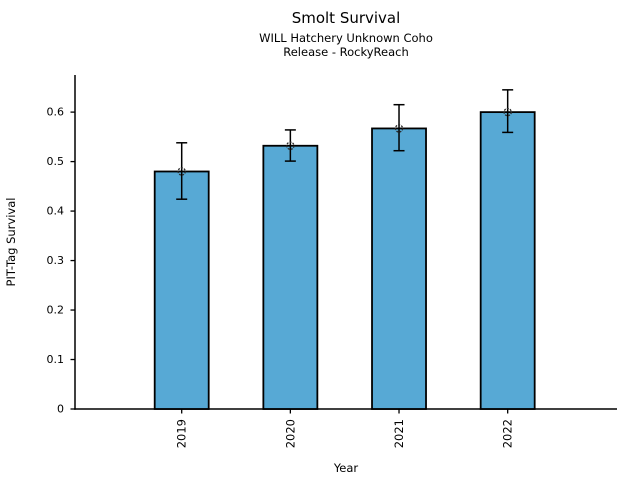  I want to click on chart-title: Smolt Survival, so click(346, 18).